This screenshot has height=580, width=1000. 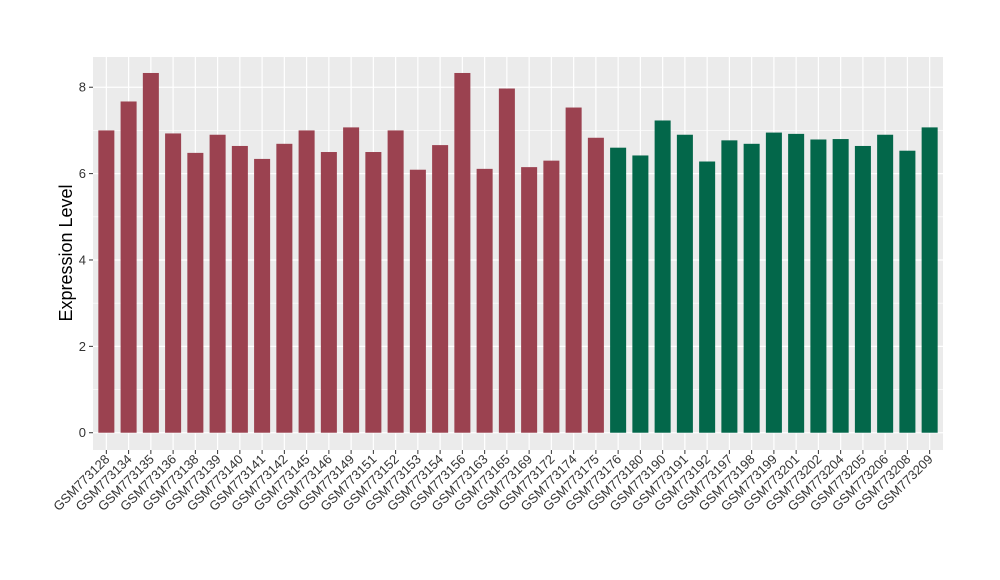 I want to click on bar-GSM773146, so click(x=328, y=292).